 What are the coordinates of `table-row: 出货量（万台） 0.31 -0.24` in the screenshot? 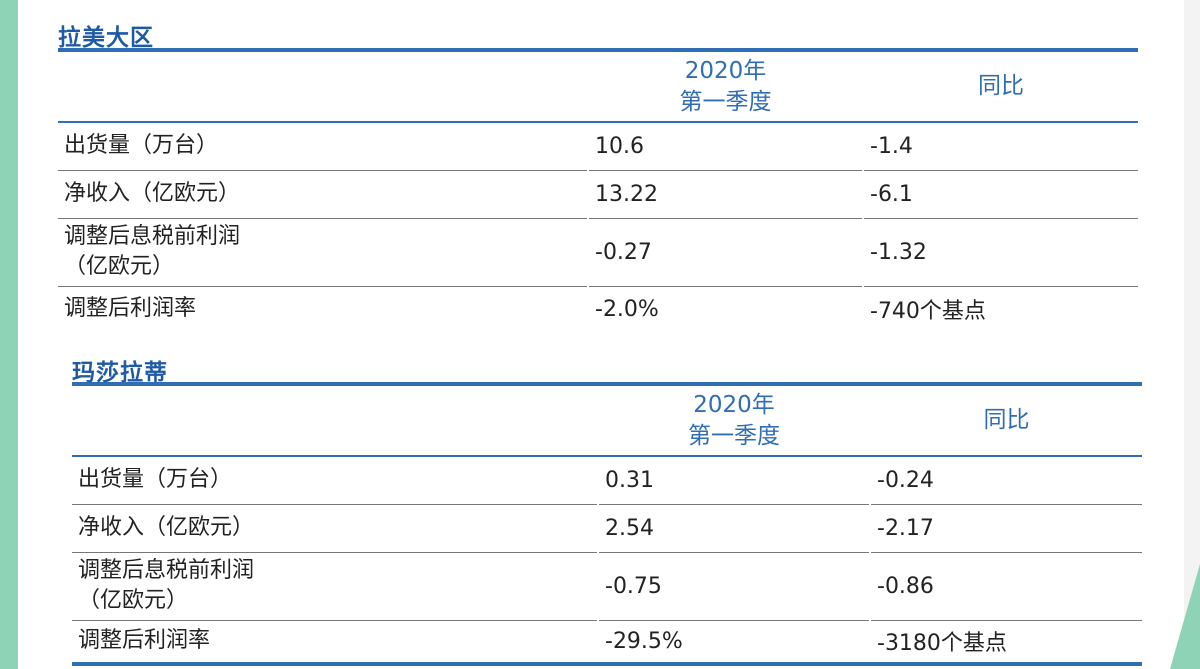 It's located at (607, 480).